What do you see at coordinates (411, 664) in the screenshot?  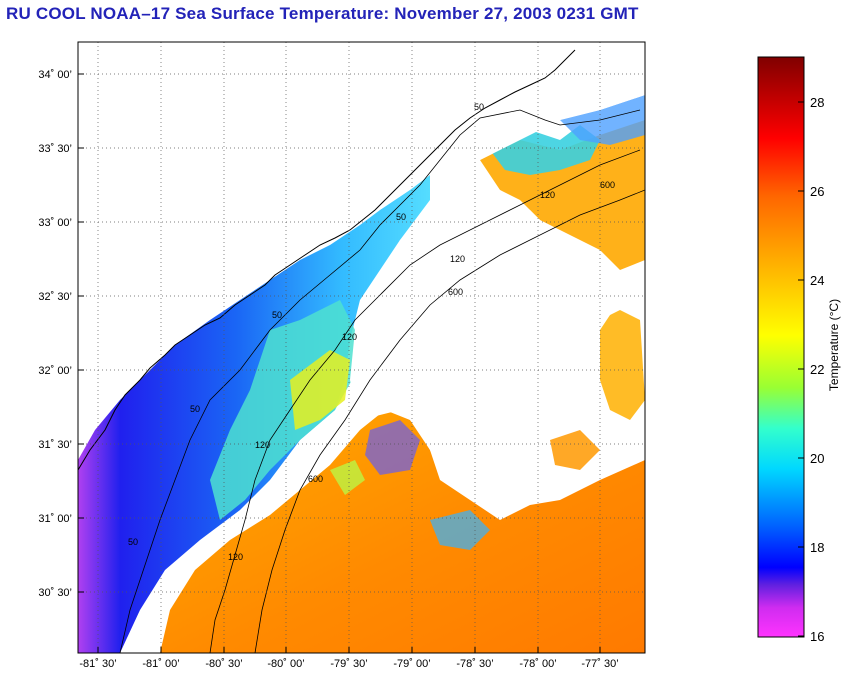 I see `lon-tick-label: -79˚ 00’` at bounding box center [411, 664].